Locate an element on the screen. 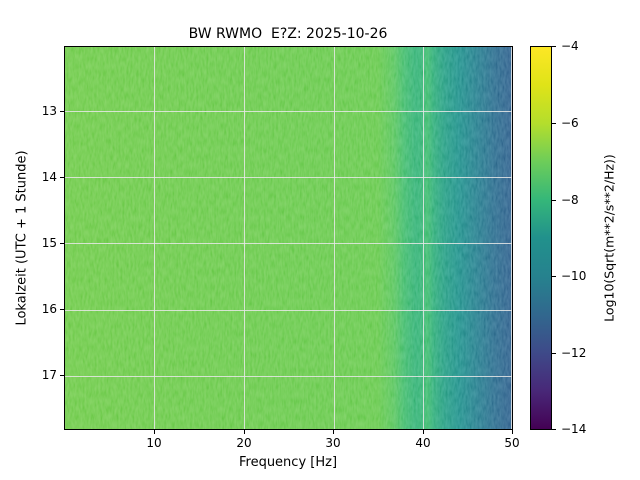 The width and height of the screenshot is (640, 480). colorbar is located at coordinates (541, 238).